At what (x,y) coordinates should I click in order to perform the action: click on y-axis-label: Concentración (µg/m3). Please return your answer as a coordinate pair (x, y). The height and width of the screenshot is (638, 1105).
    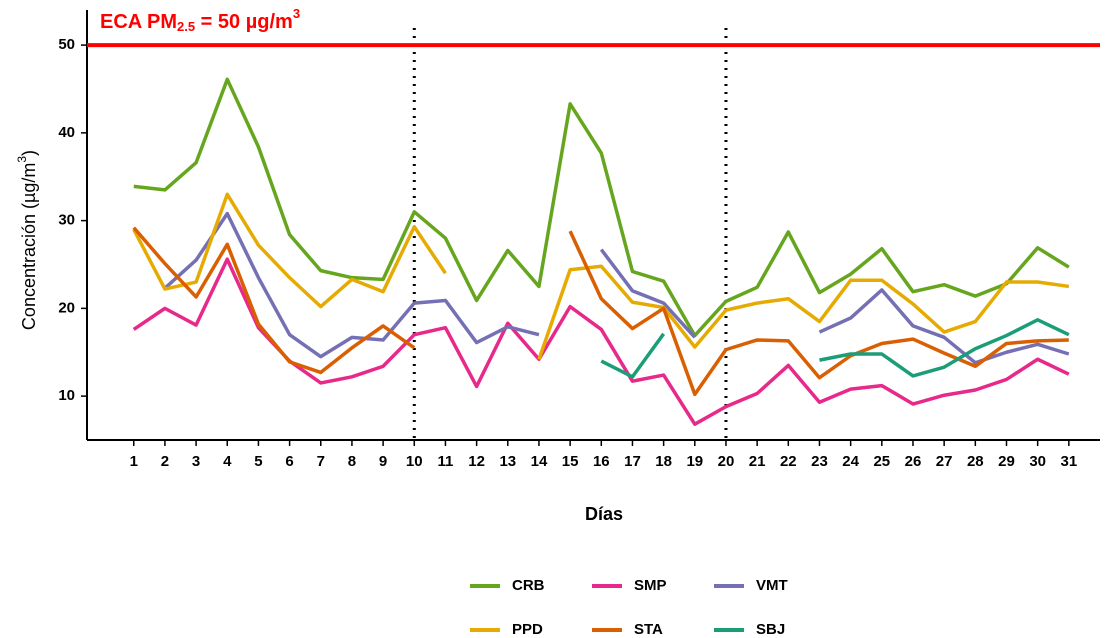
    Looking at the image, I should click on (27, 240).